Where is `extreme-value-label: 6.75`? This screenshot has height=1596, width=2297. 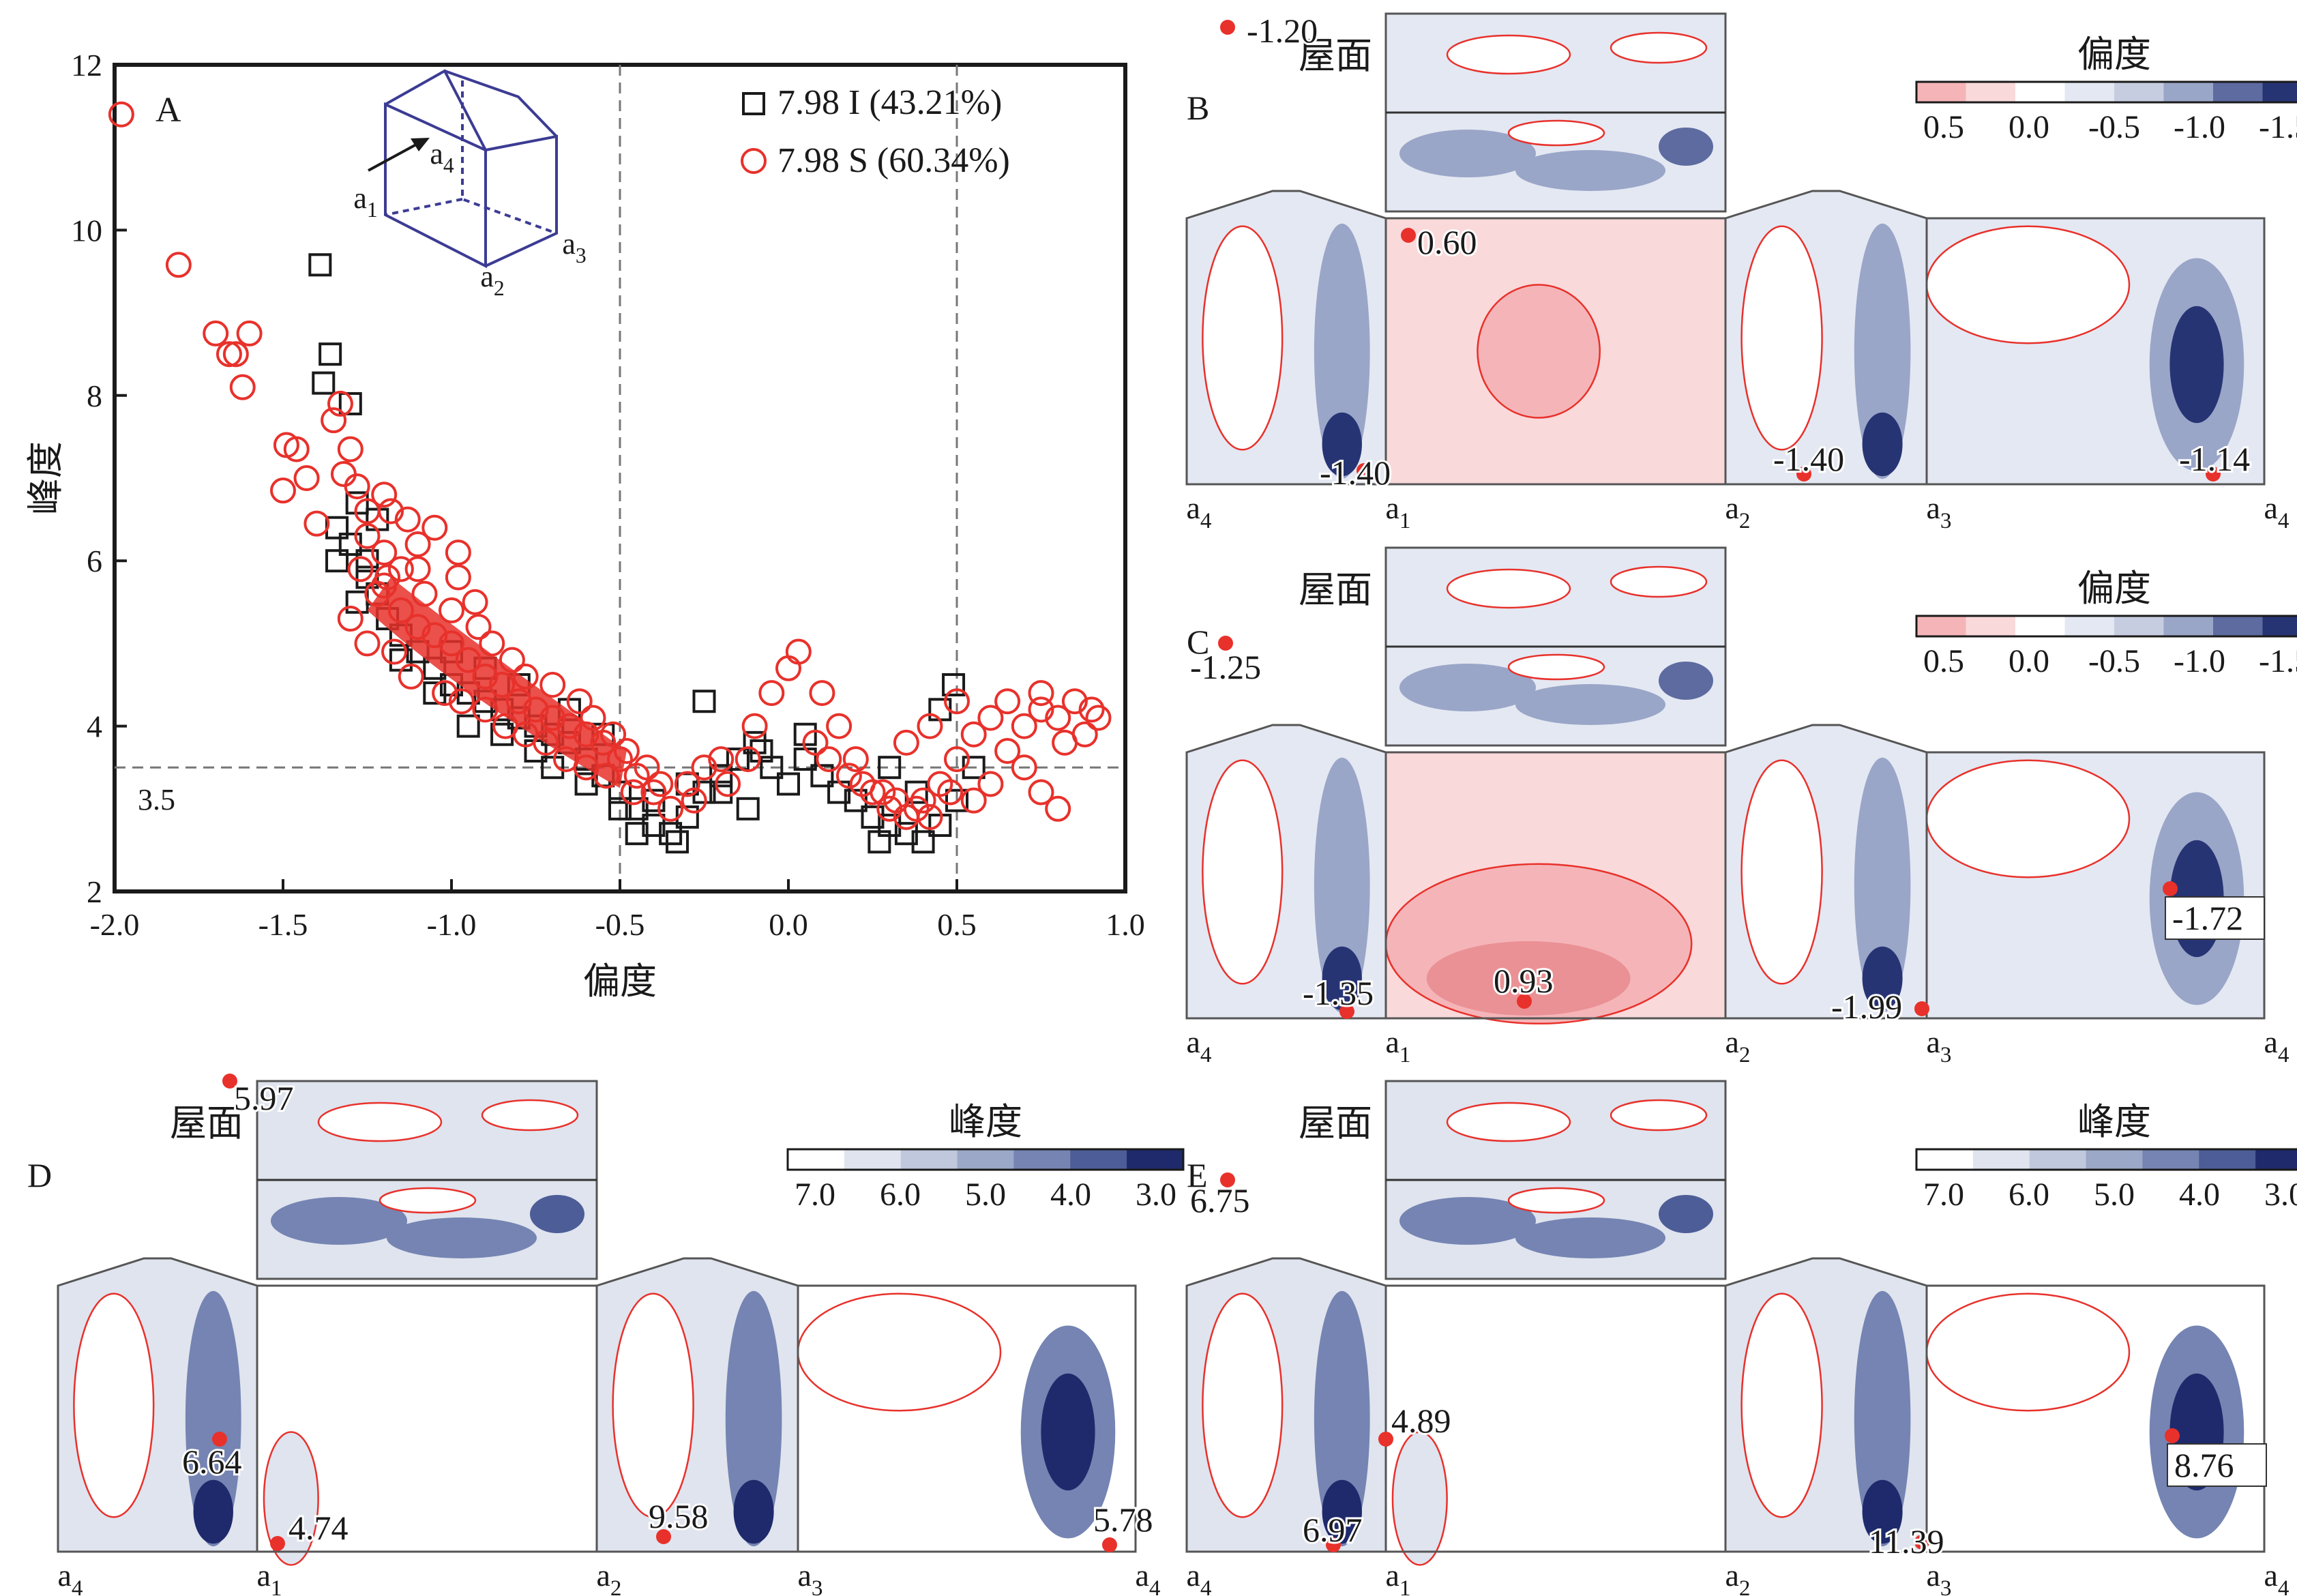 extreme-value-label: 6.75 is located at coordinates (1220, 1201).